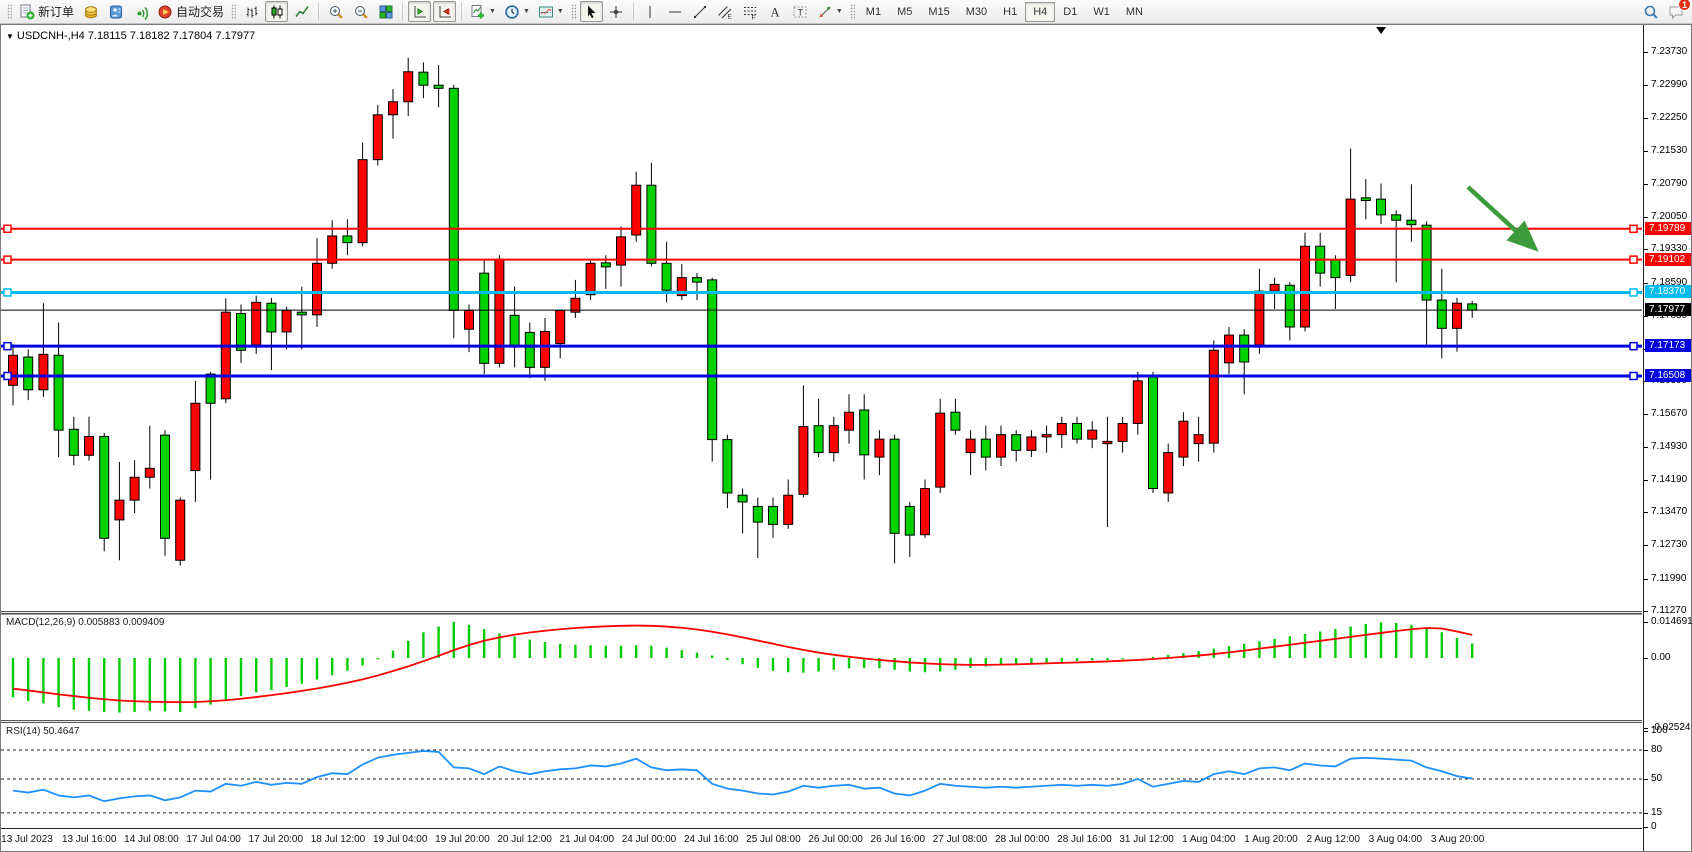 Image resolution: width=1692 pixels, height=852 pixels. I want to click on pane-splitter-macd, so click(821, 612).